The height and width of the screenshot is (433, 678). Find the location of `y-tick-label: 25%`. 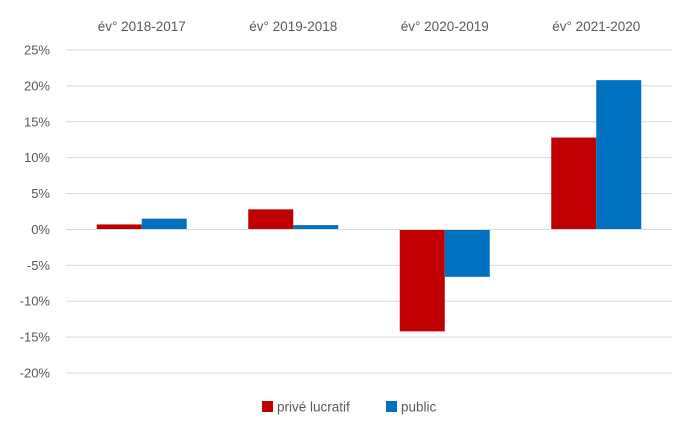

y-tick-label: 25% is located at coordinates (37, 50).